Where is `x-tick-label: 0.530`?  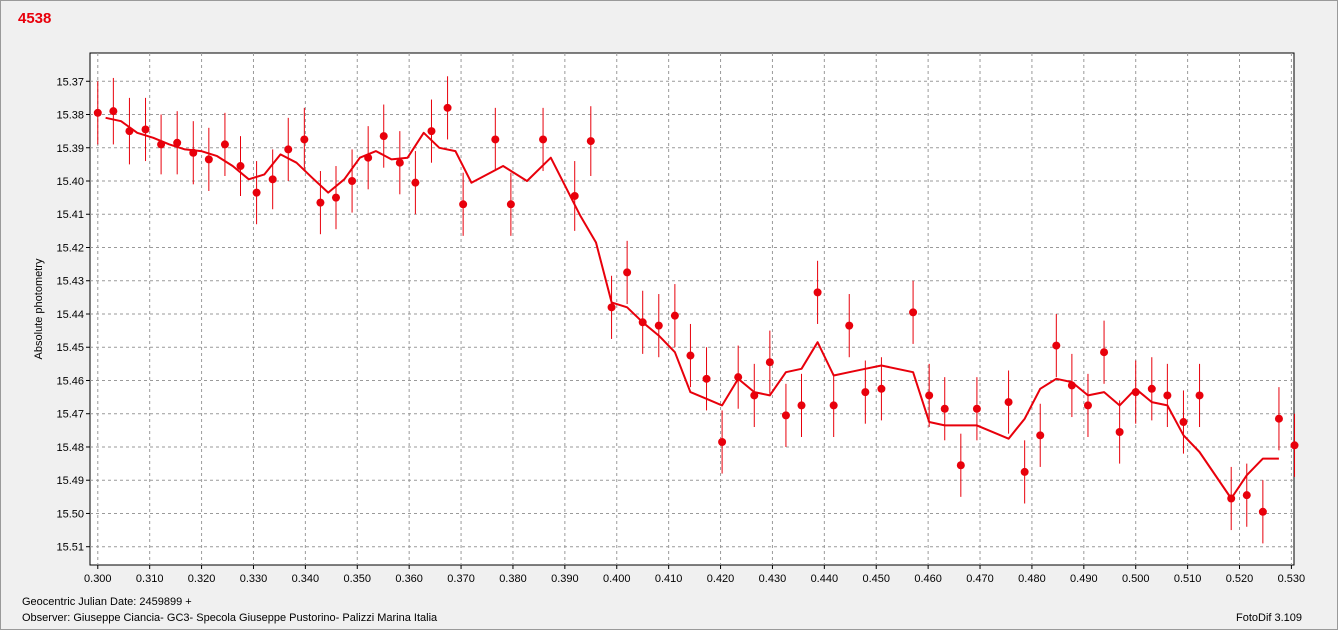 x-tick-label: 0.530 is located at coordinates (1292, 579).